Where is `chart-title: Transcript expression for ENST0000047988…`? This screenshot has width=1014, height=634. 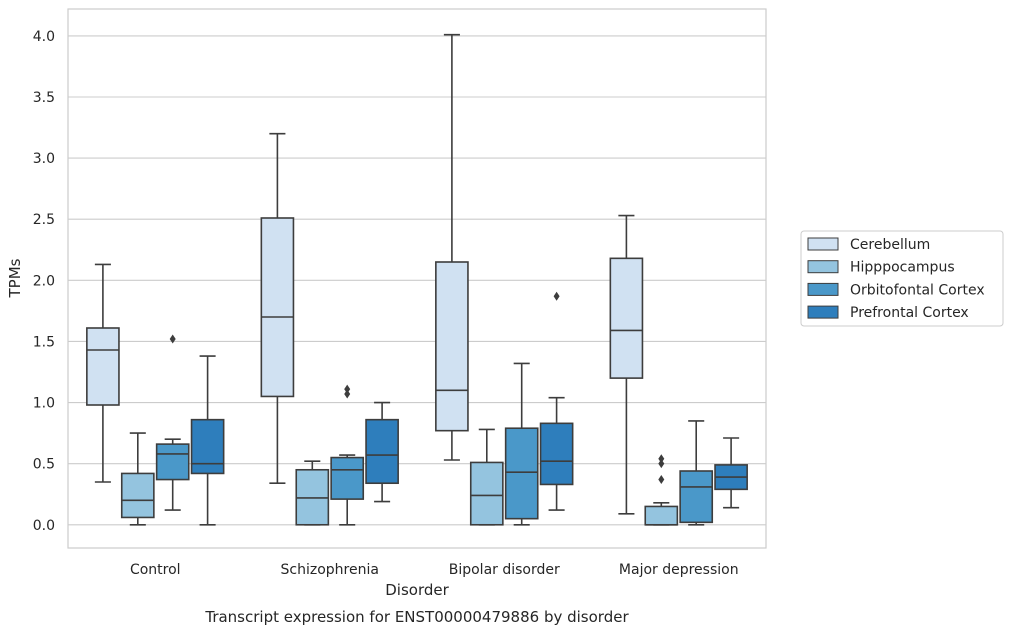 chart-title: Transcript expression for ENST0000047988… is located at coordinates (416, 617).